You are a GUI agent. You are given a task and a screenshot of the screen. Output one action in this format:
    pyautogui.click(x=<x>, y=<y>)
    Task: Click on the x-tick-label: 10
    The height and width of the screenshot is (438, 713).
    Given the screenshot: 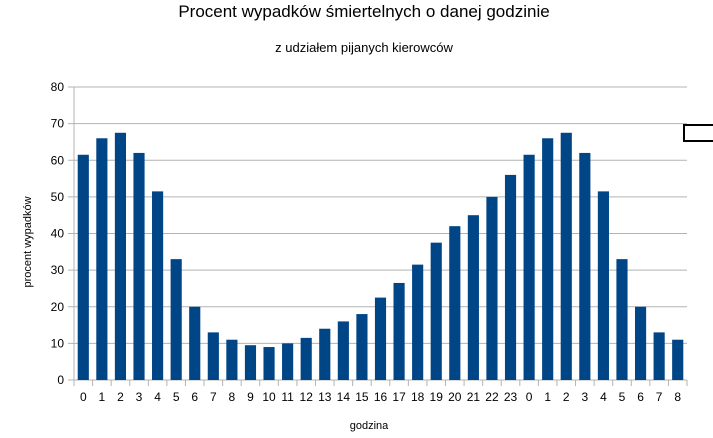 What is the action you would take?
    pyautogui.click(x=269, y=397)
    